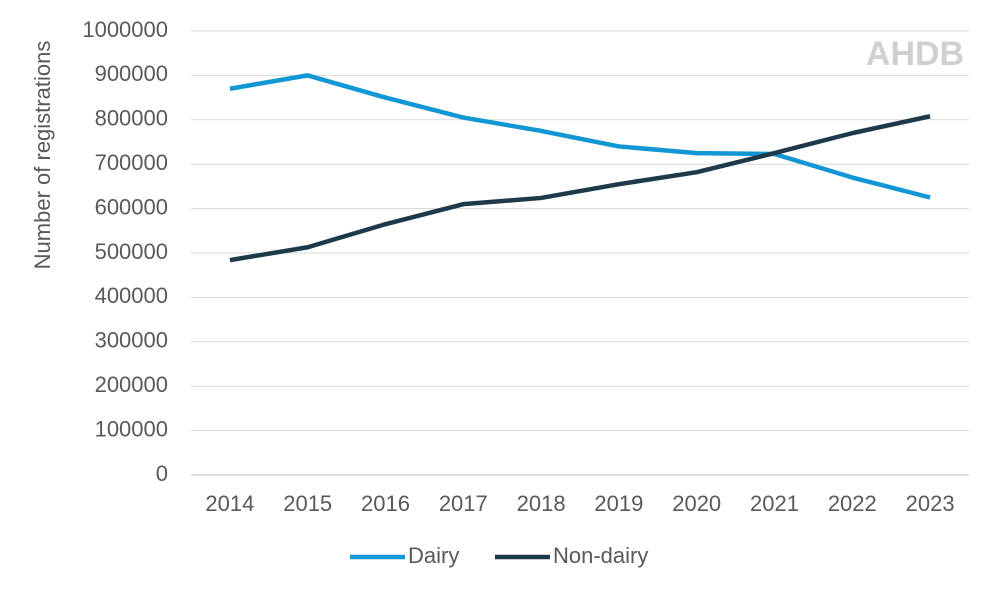 The image size is (1000, 598). I want to click on x-tick-label: 2019, so click(618, 503).